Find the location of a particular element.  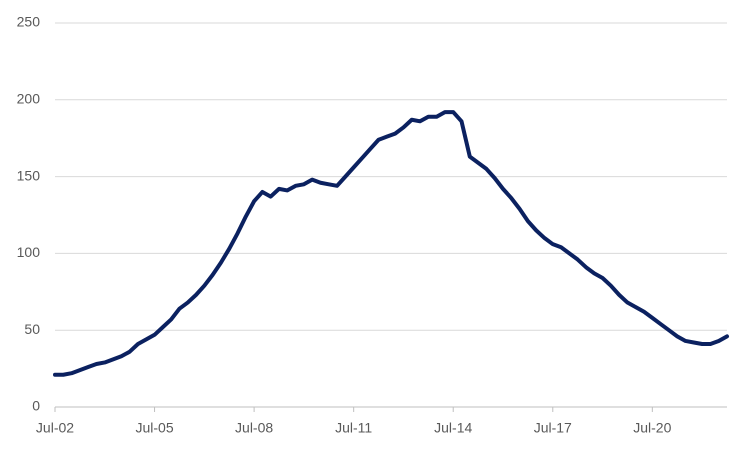

y-tick-label: 50 is located at coordinates (32, 329).